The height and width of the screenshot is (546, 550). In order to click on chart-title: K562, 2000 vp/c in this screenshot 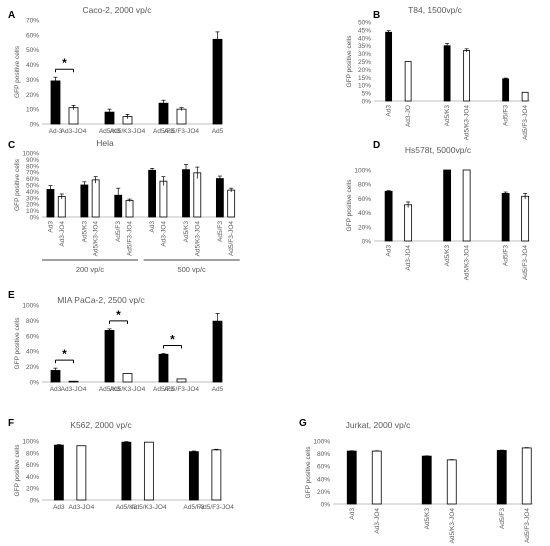, I will do `click(101, 425)`.